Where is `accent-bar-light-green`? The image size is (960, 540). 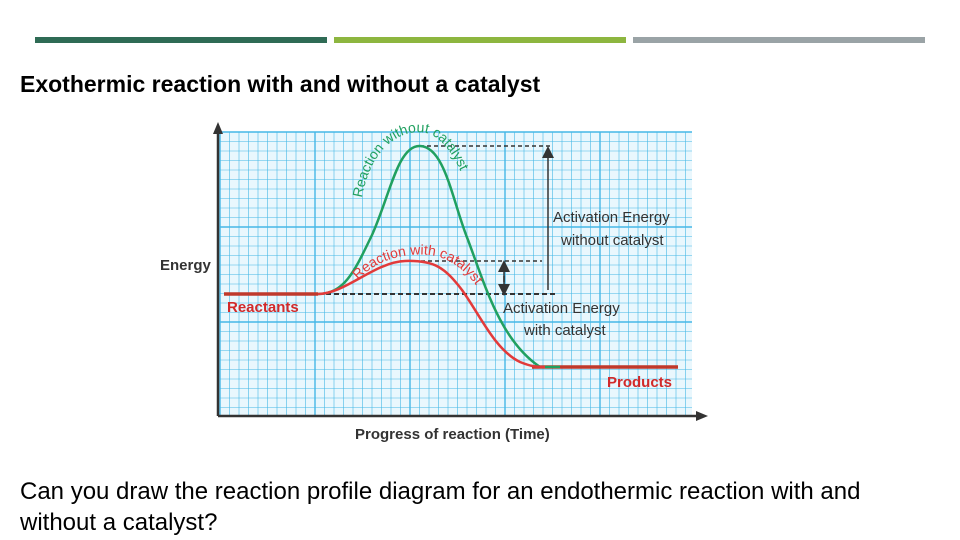 accent-bar-light-green is located at coordinates (480, 40).